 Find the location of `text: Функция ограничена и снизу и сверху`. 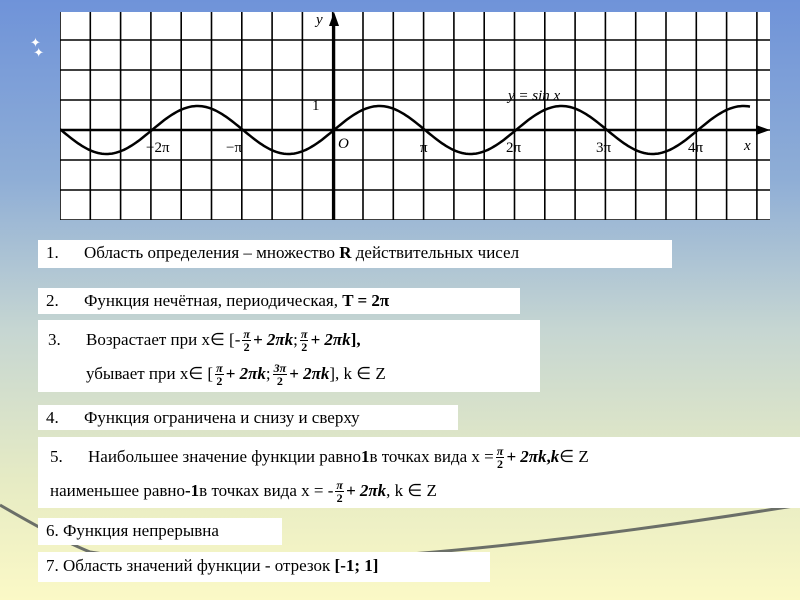

text: Функция ограничена и снизу и сверху is located at coordinates (222, 417).